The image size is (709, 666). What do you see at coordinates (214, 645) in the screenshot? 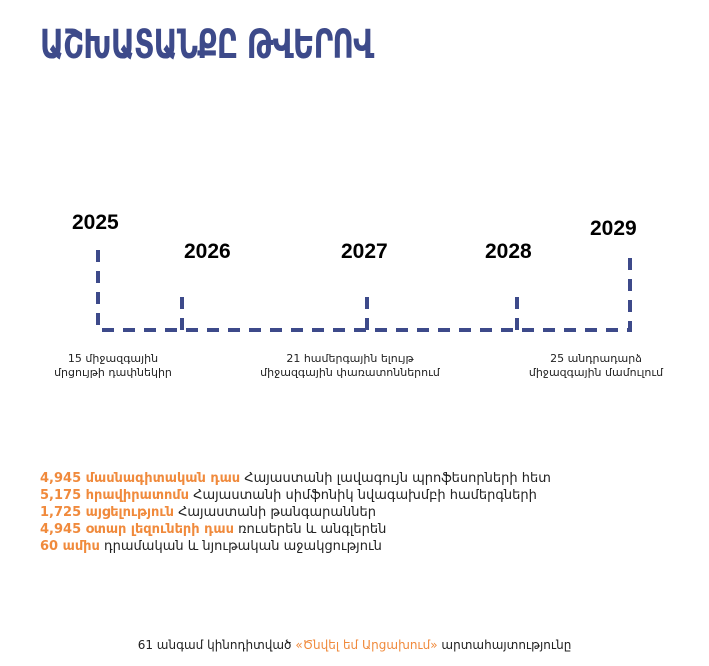
I see `footer-text: 61 անգամ կինոդիտված` at bounding box center [214, 645].